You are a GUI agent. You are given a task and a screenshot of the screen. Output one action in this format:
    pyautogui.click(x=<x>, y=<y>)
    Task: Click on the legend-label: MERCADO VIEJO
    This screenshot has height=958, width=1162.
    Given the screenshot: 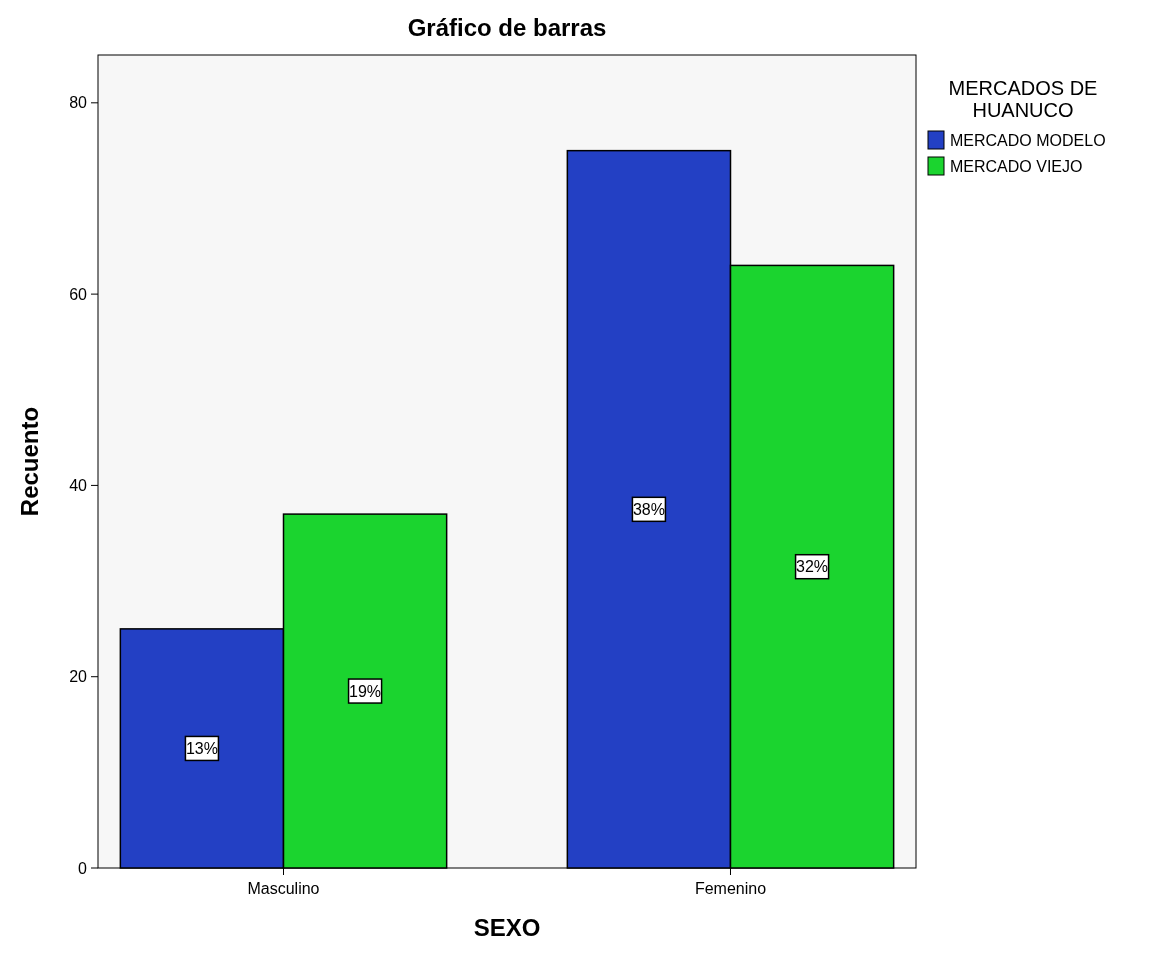 What is the action you would take?
    pyautogui.click(x=1016, y=166)
    